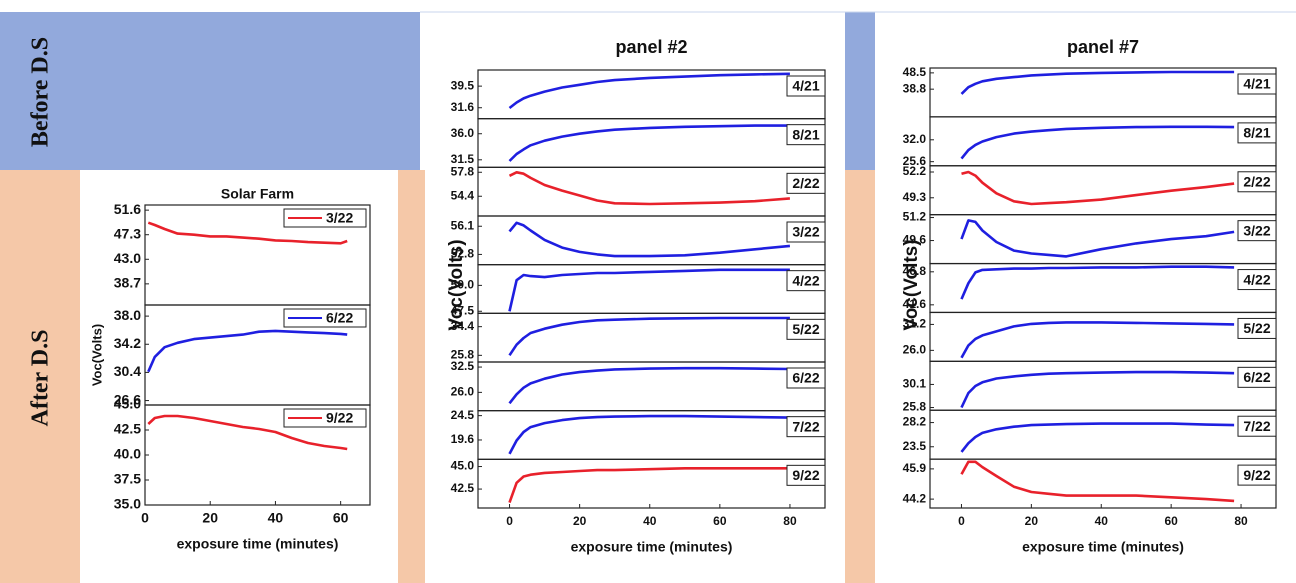 The image size is (1296, 583). What do you see at coordinates (463, 159) in the screenshot?
I see `y-tick-label: 31.5` at bounding box center [463, 159].